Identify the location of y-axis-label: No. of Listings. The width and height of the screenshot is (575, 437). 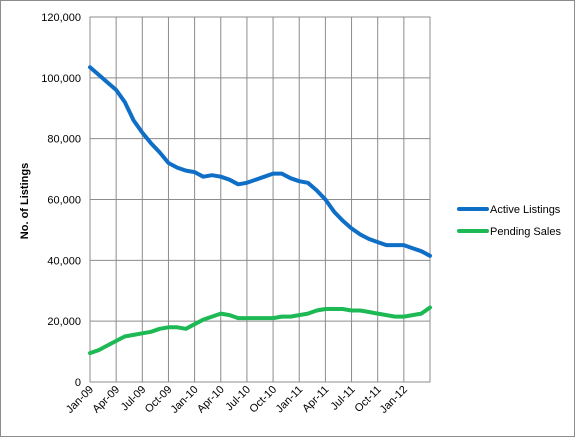
(25, 201).